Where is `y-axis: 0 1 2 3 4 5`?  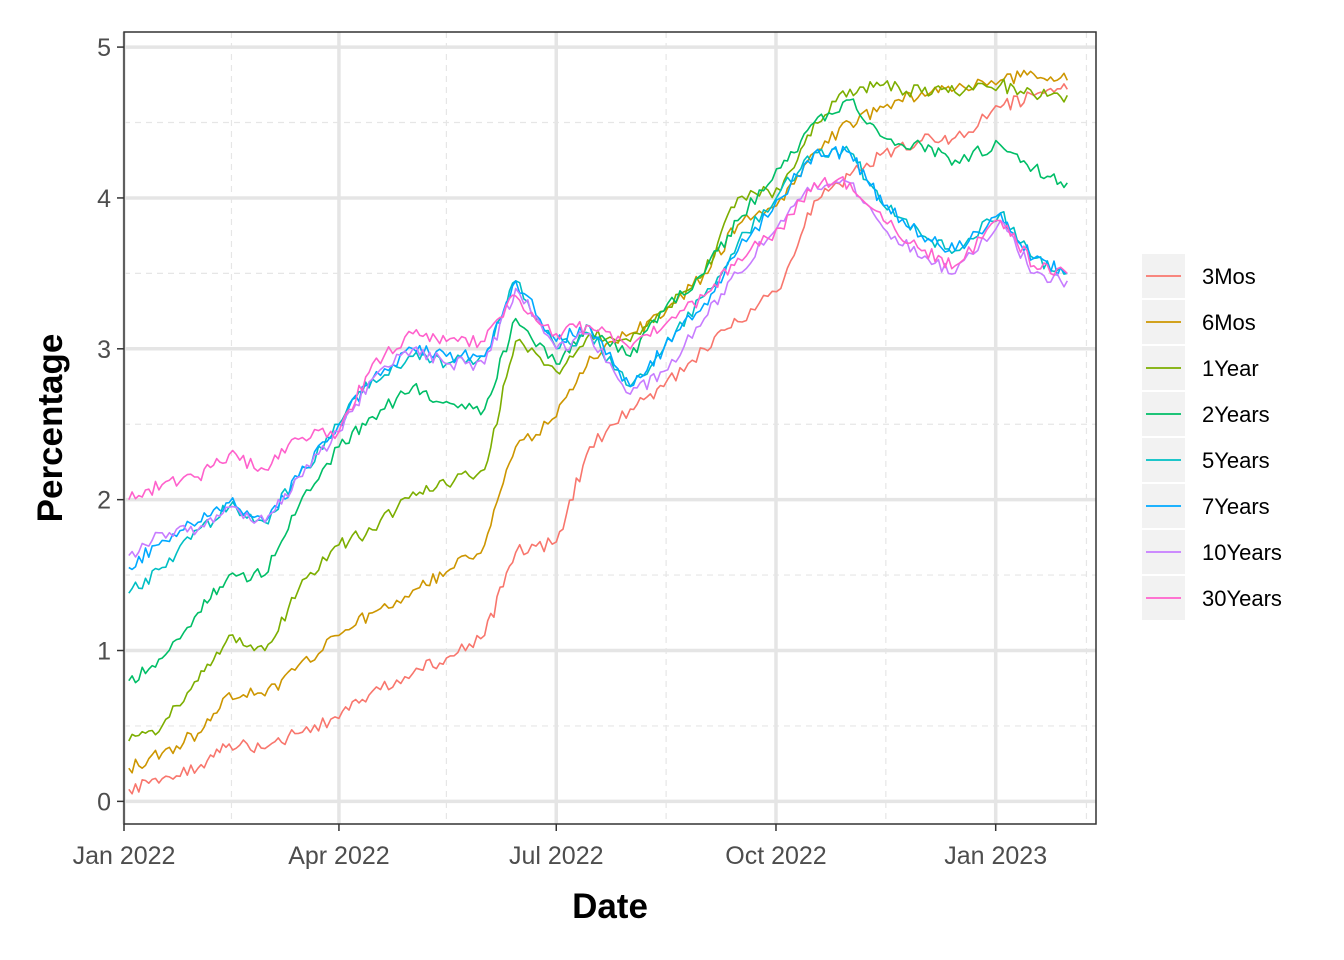 y-axis: 0 1 2 3 4 5 is located at coordinates (110, 425).